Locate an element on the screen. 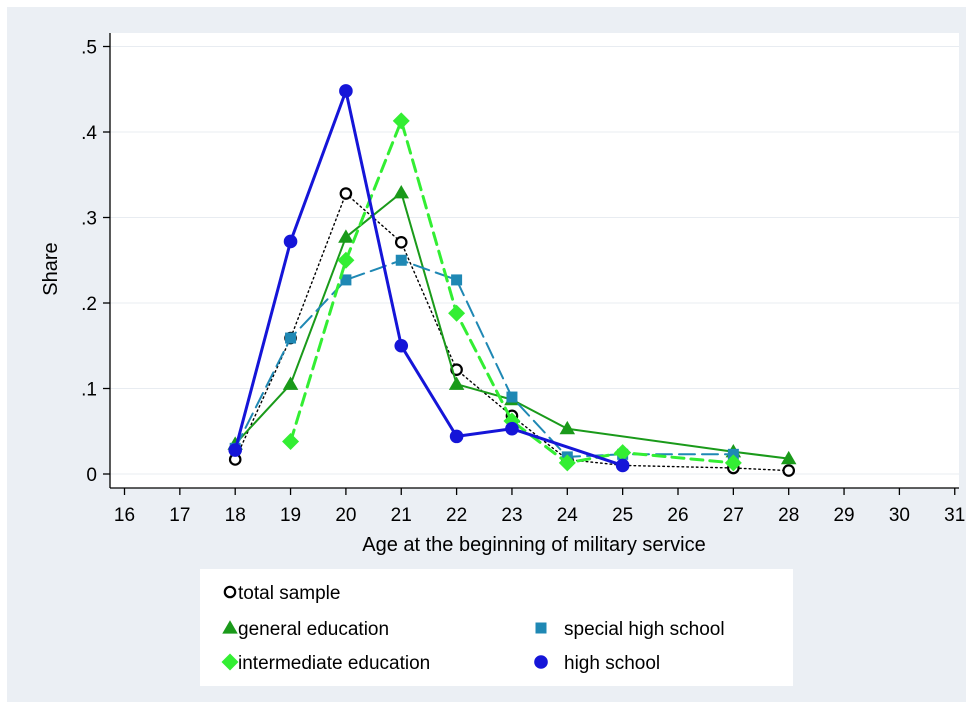  legend-item-total-sample: total sample is located at coordinates (281, 593).